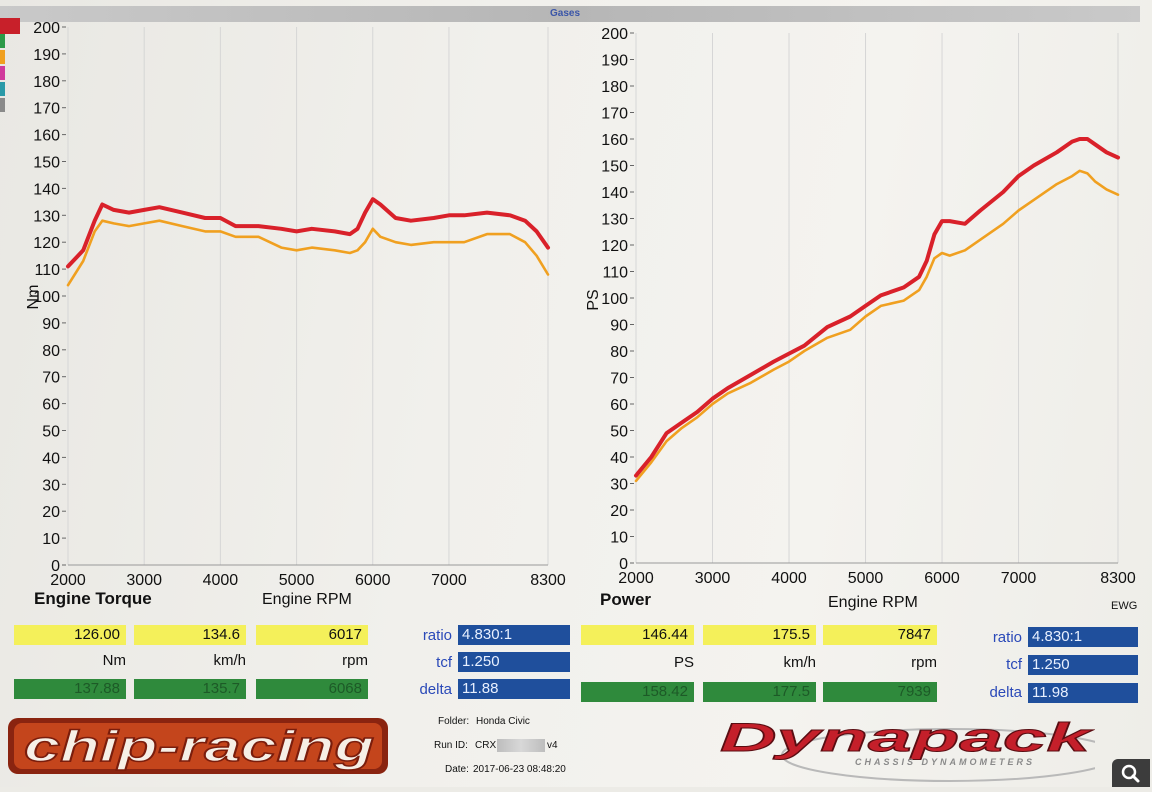 The height and width of the screenshot is (792, 1152). What do you see at coordinates (880, 692) in the screenshot?
I see `power-peak-rpm: 7939` at bounding box center [880, 692].